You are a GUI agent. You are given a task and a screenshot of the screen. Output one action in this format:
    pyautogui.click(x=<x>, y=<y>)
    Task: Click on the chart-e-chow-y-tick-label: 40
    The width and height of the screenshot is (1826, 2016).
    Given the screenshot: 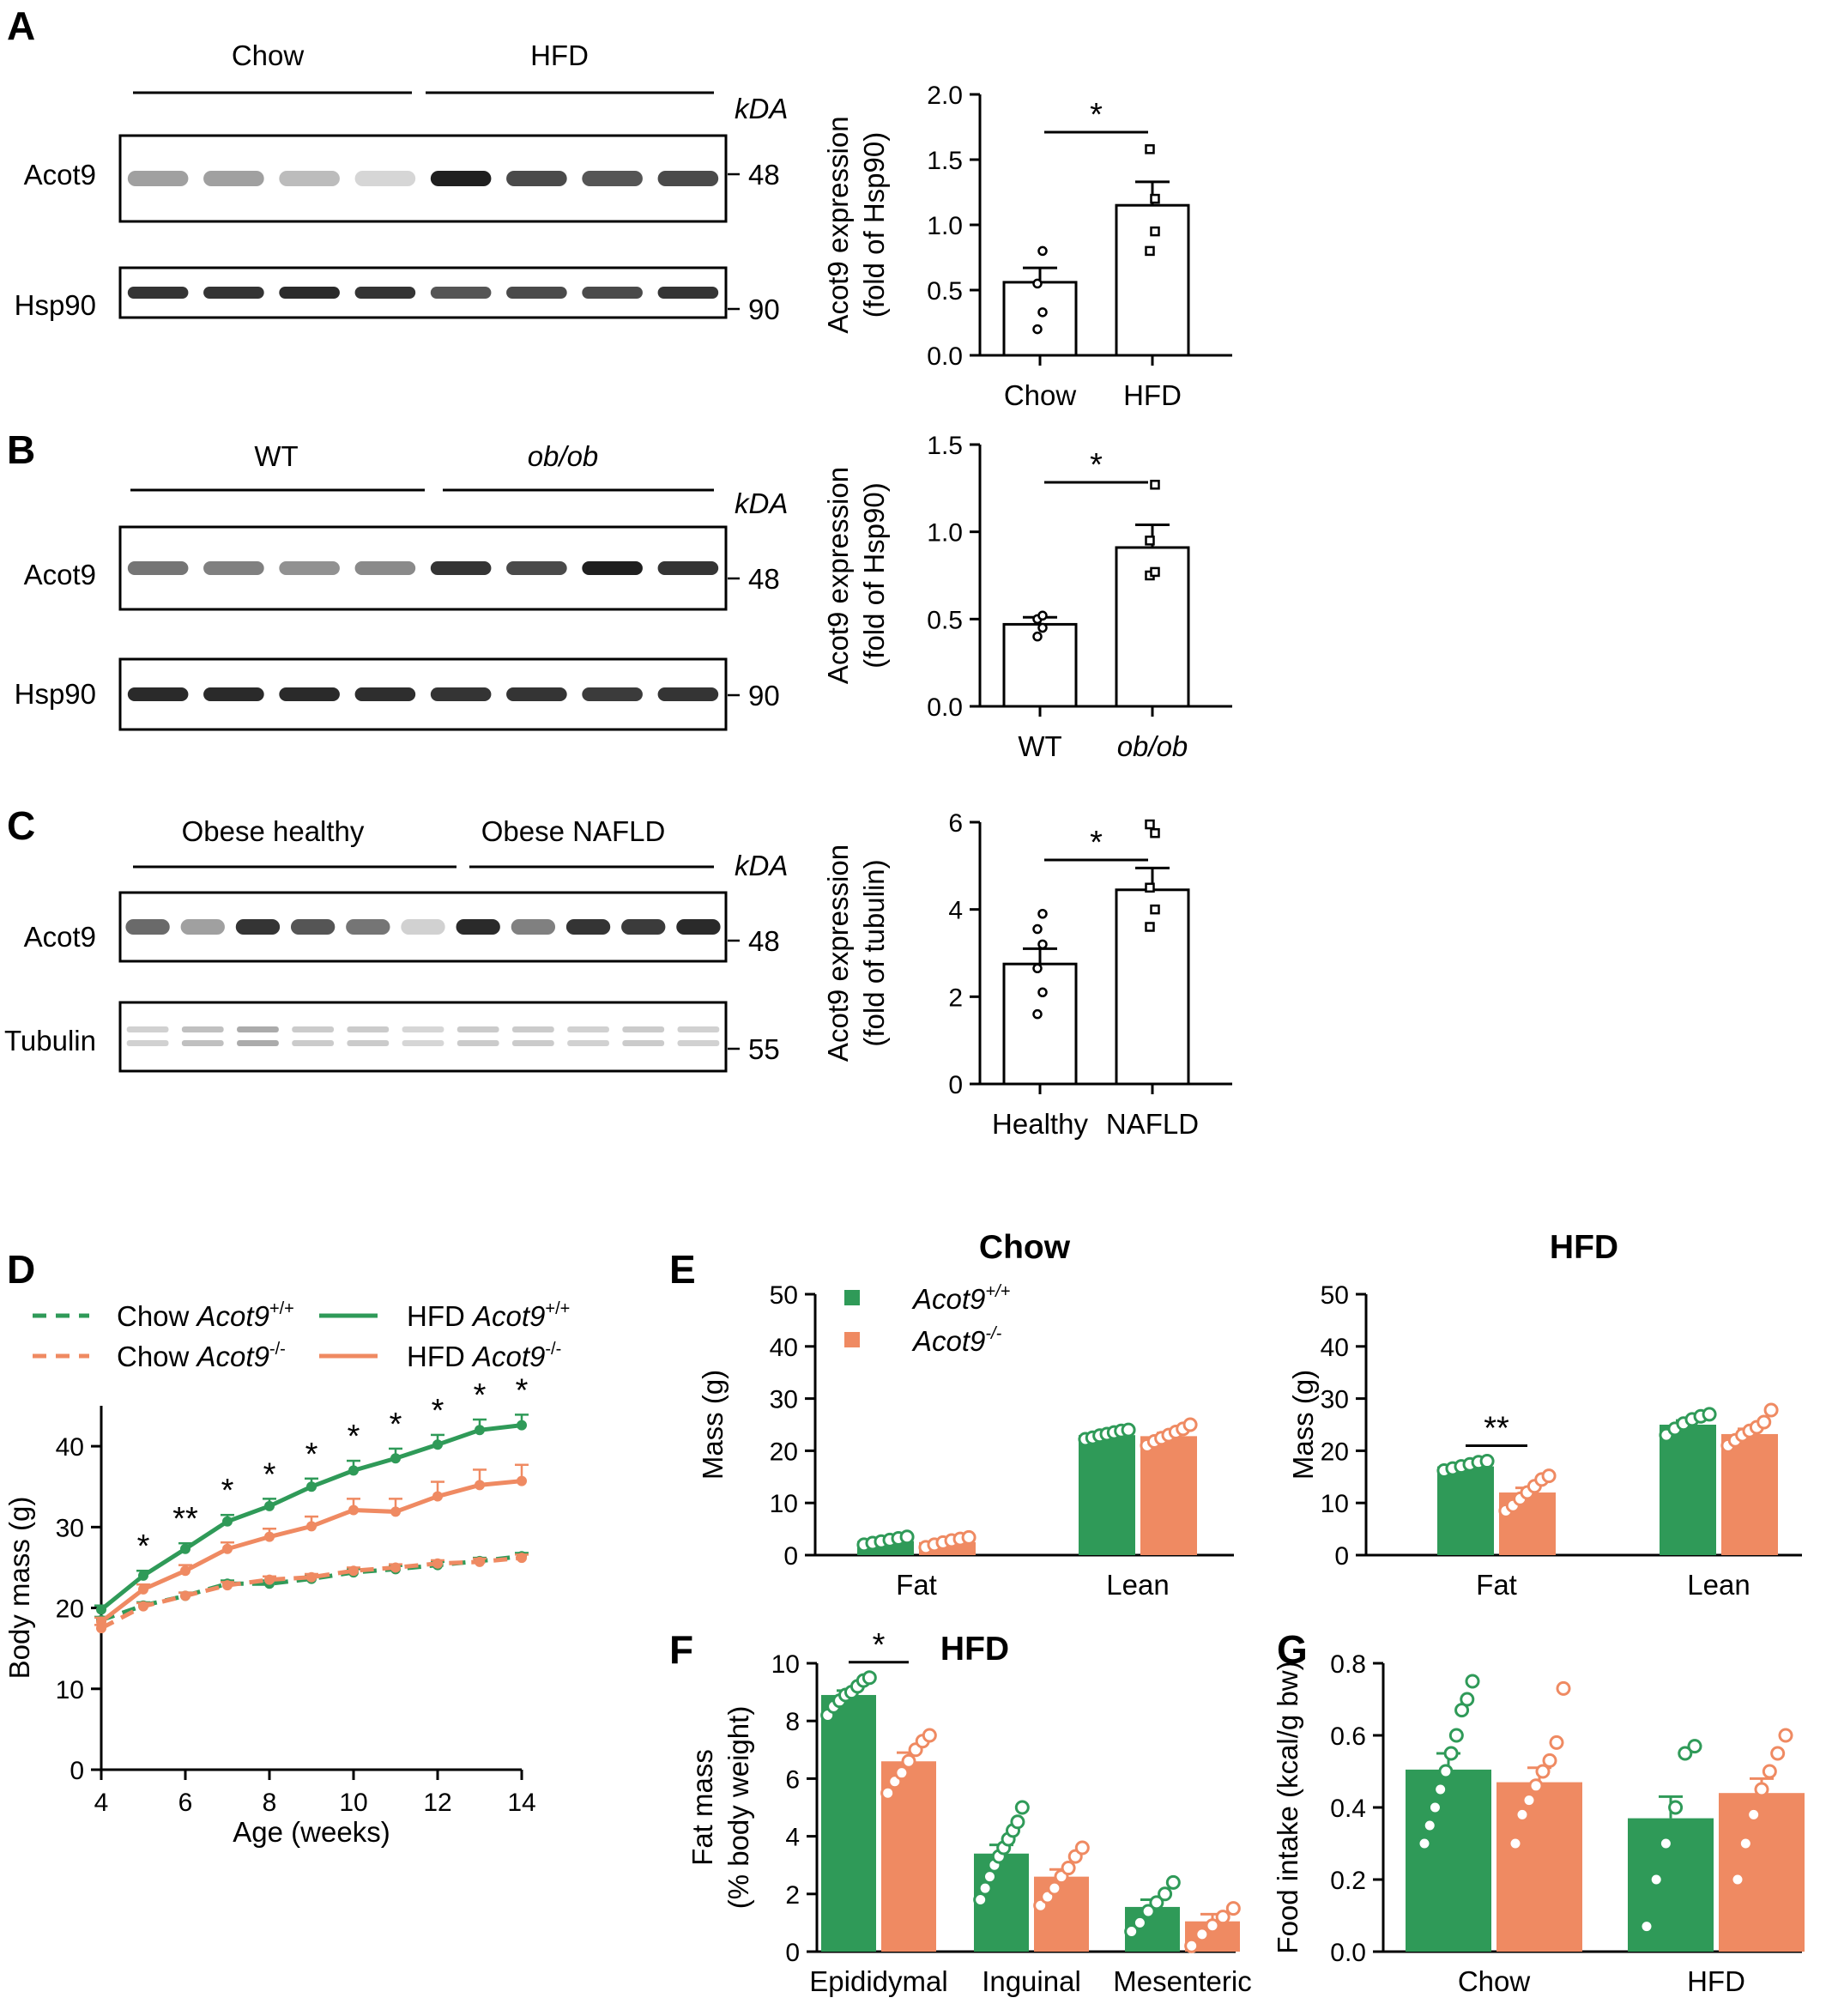 What is the action you would take?
    pyautogui.click(x=784, y=1348)
    